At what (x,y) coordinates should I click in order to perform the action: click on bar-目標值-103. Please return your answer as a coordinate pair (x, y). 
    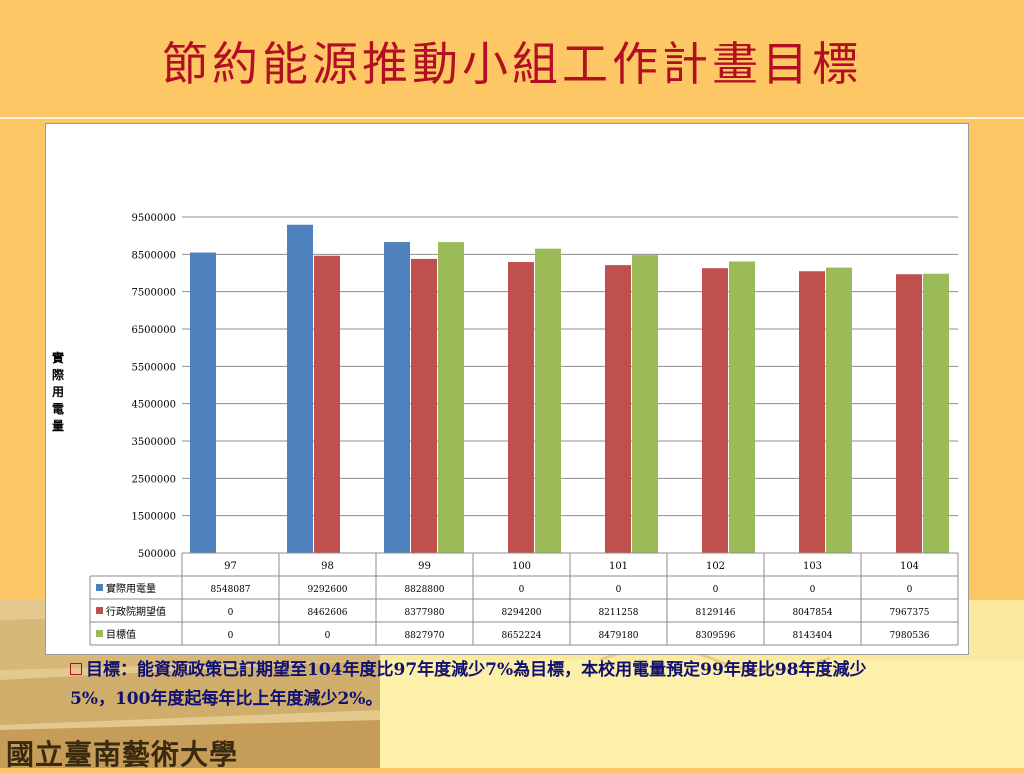
    Looking at the image, I should click on (839, 410).